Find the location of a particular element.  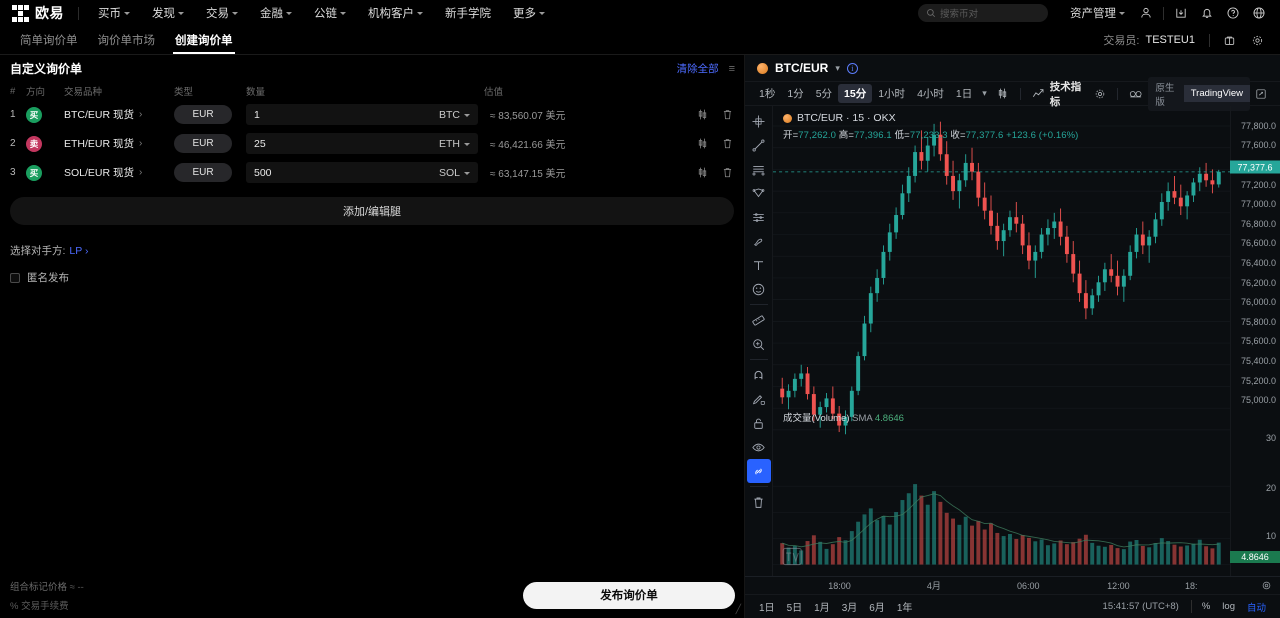

counterparty-value: LP › is located at coordinates (78, 251).